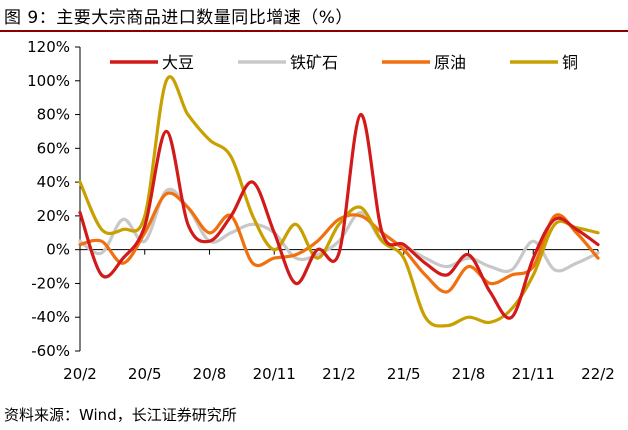  Describe the element at coordinates (50, 283) in the screenshot. I see `y-tick-label: -20%` at that location.